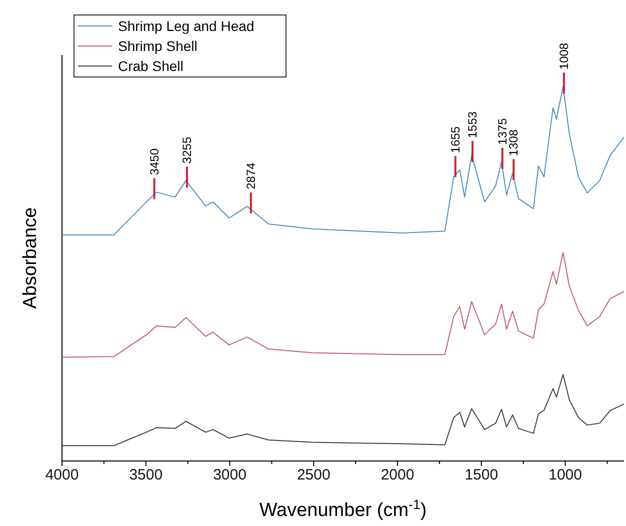  What do you see at coordinates (343, 508) in the screenshot?
I see `x-axis-title: Wavenumber (cm$^{-1}$)` at bounding box center [343, 508].